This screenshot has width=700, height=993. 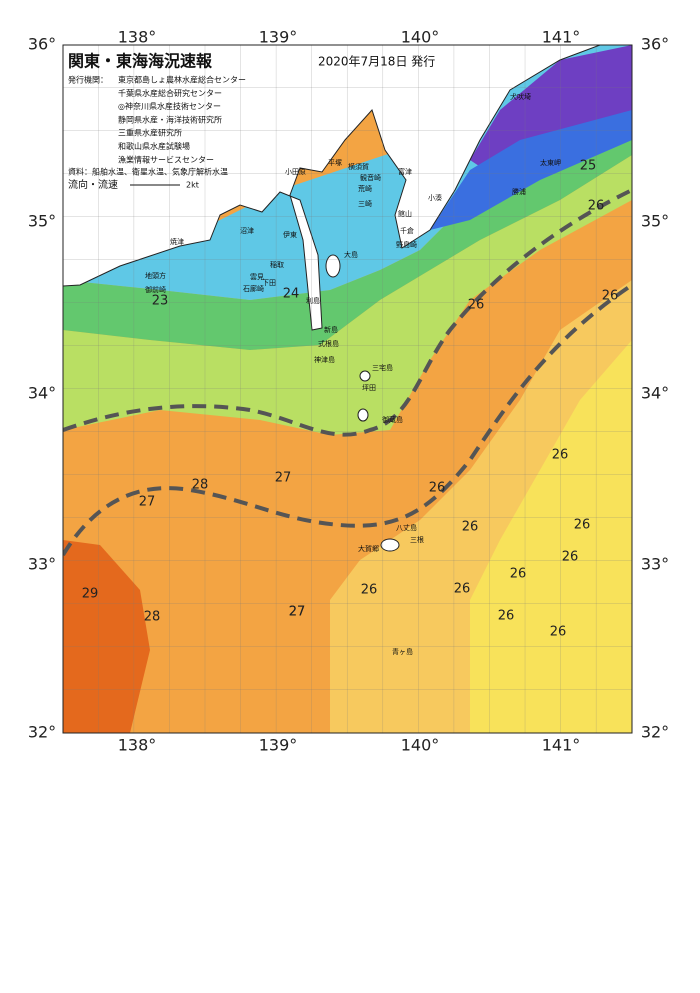 What do you see at coordinates (405, 171) in the screenshot?
I see `place-name: 富津` at bounding box center [405, 171].